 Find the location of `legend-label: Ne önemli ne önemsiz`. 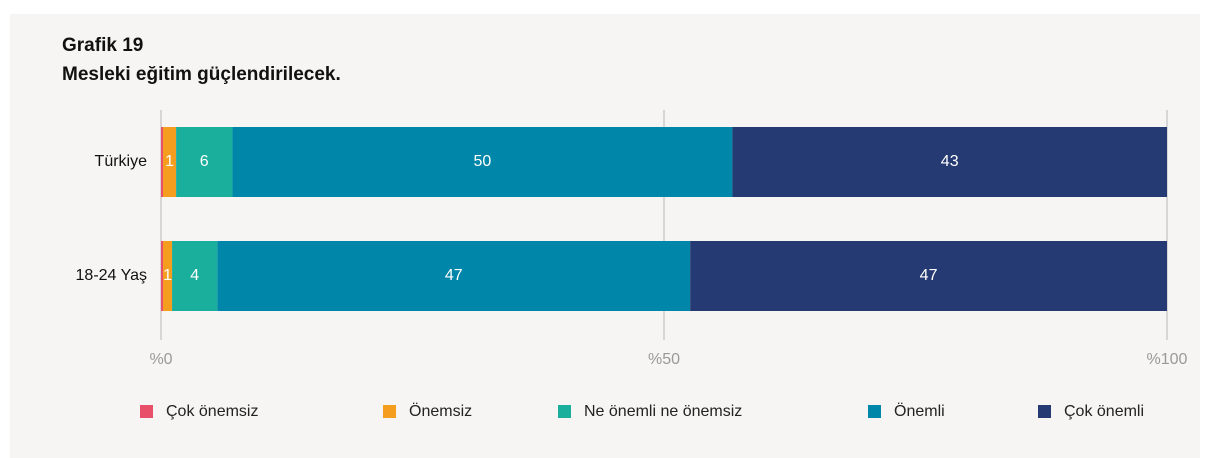

legend-label: Ne önemli ne önemsiz is located at coordinates (663, 411).